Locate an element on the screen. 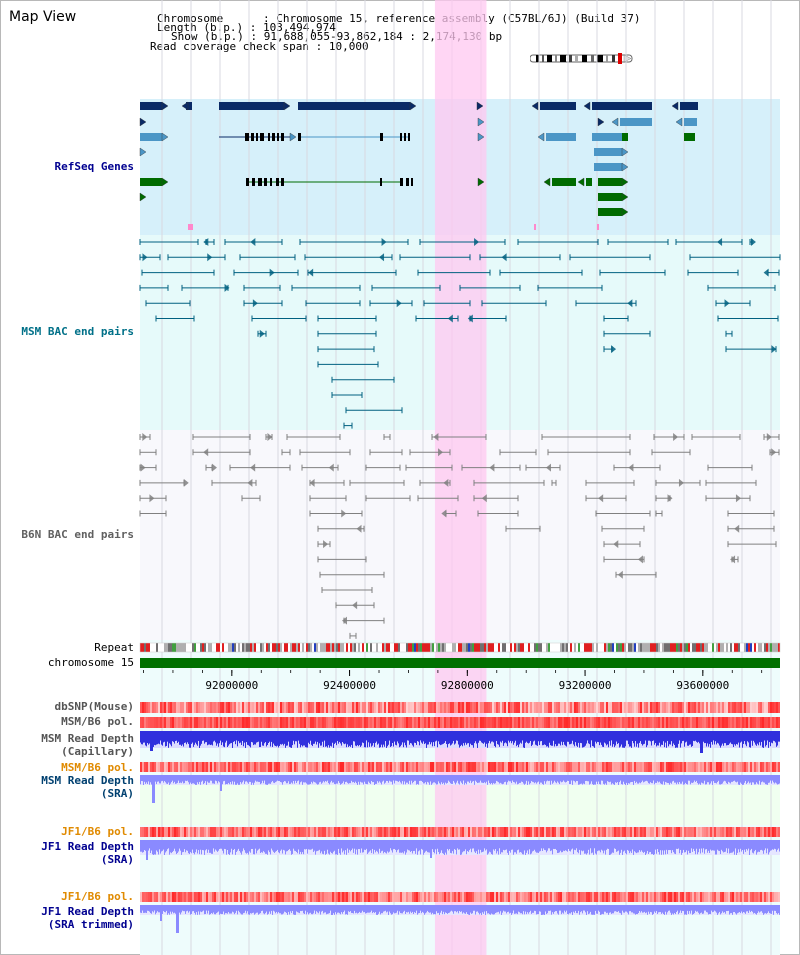  axis-tick-label: 92000000 is located at coordinates (232, 685).